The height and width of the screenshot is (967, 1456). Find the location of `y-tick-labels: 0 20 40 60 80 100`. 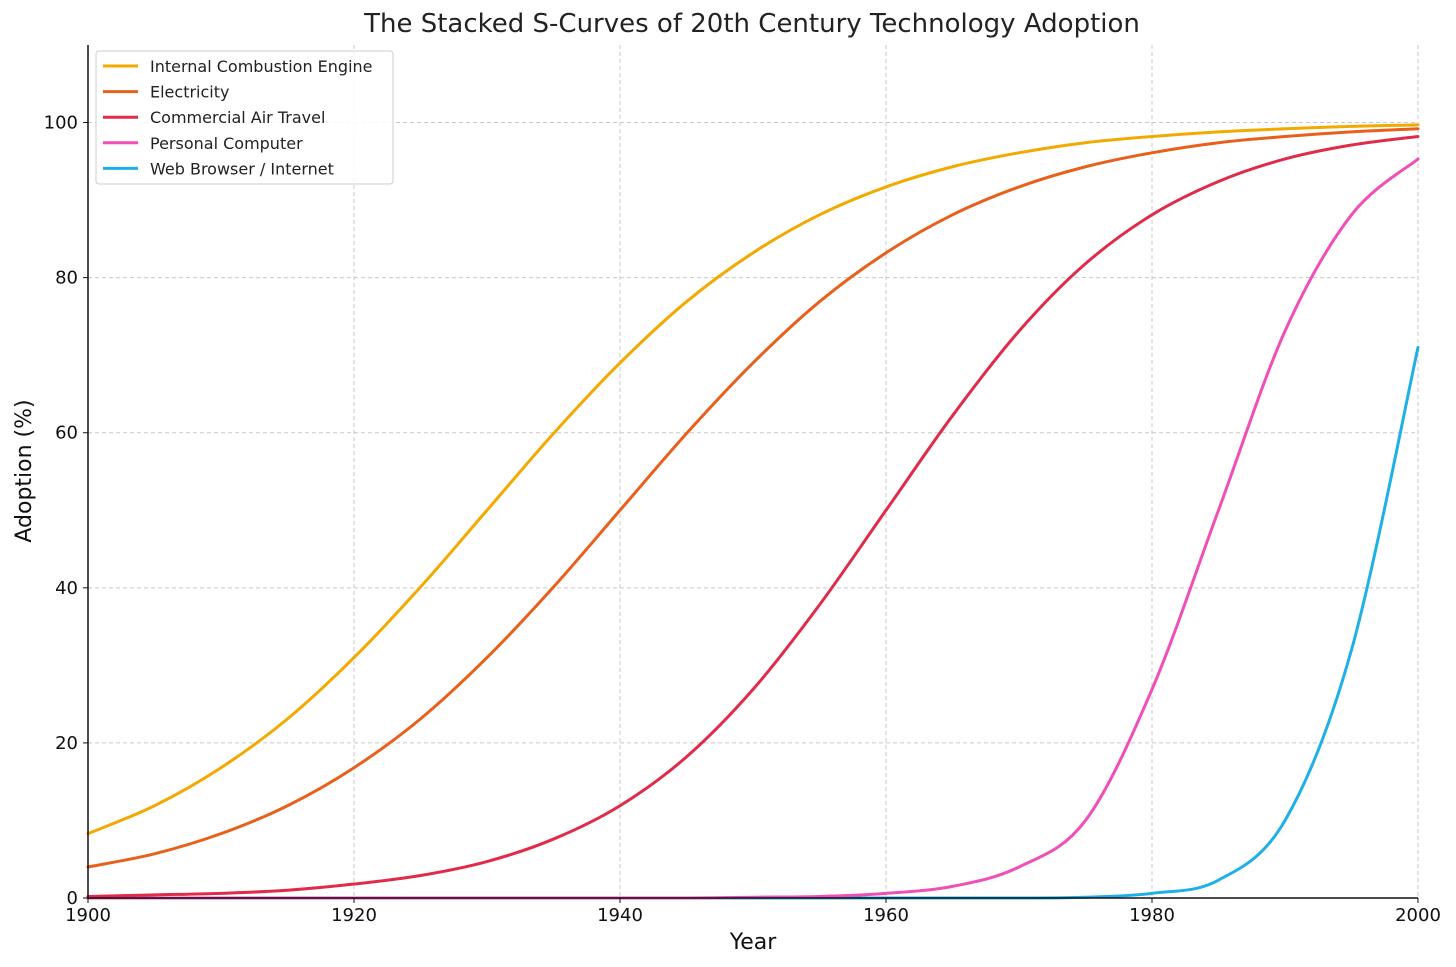

y-tick-labels: 0 20 40 60 80 100 is located at coordinates (66, 511).